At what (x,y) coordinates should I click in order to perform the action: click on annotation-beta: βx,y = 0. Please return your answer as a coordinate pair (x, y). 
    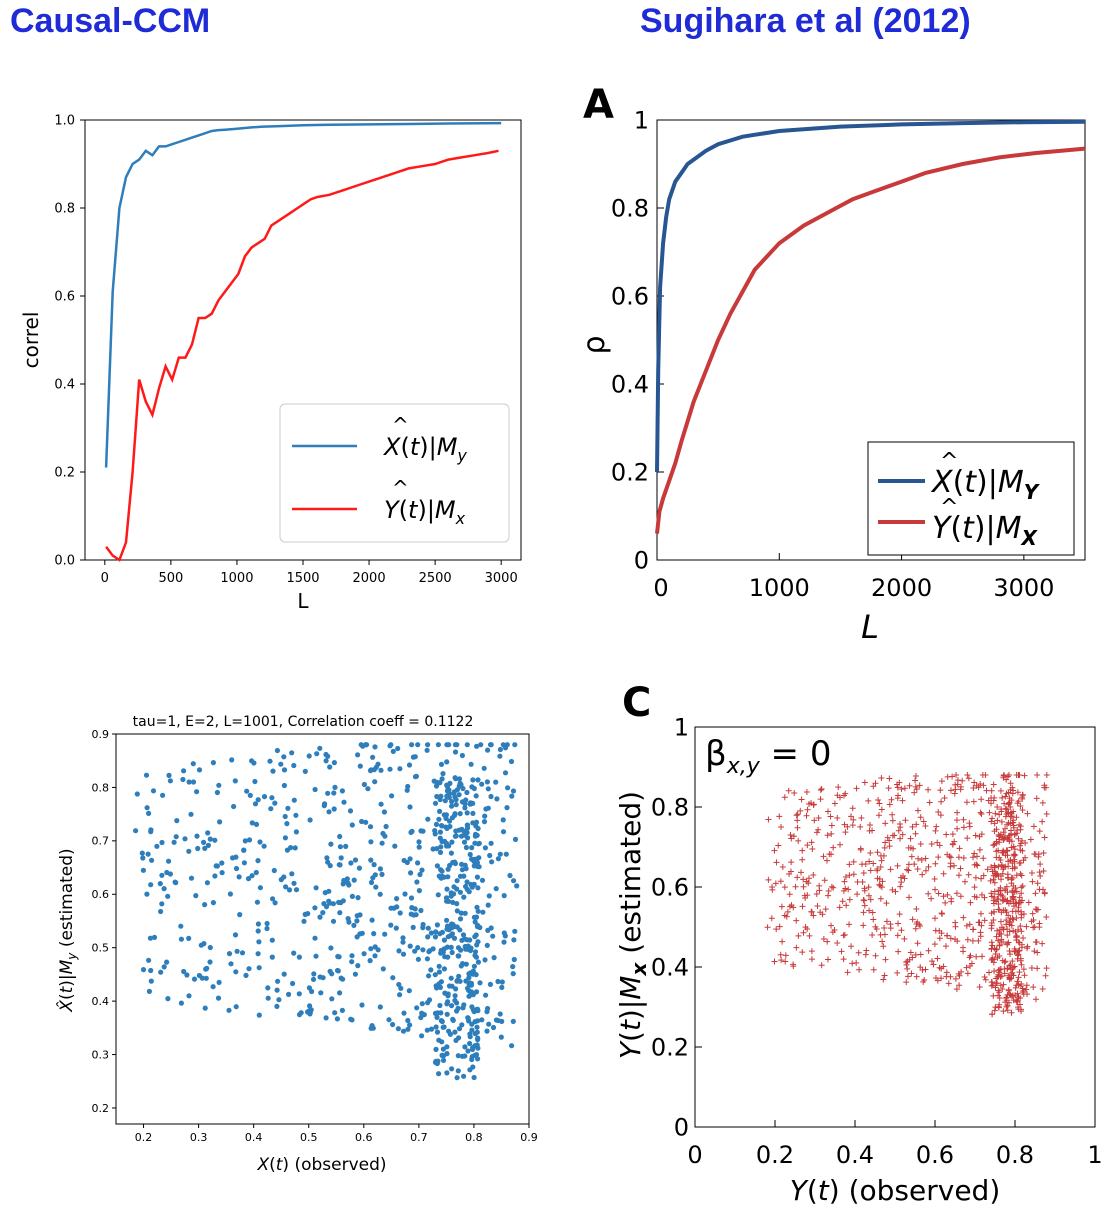
    Looking at the image, I should click on (768, 756).